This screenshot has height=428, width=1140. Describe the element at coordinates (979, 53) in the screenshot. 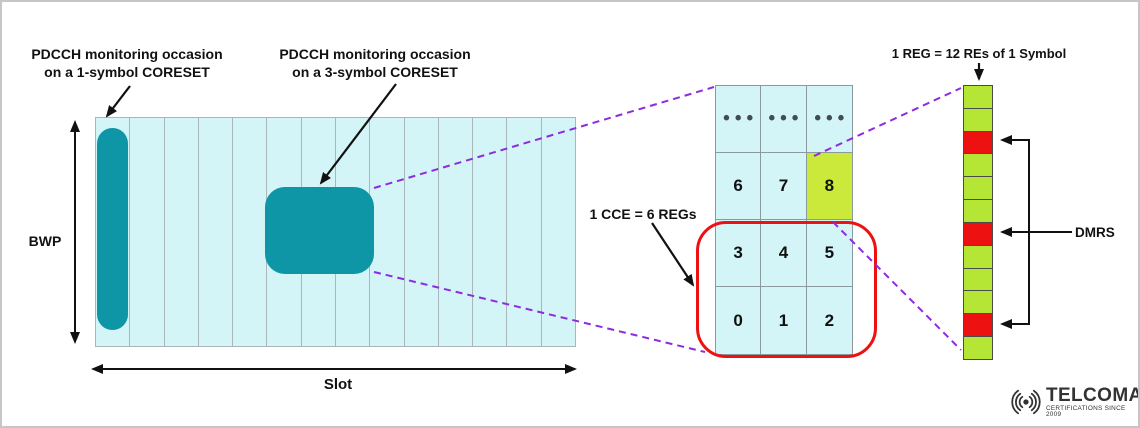

I see `reg-label: 1 REG = 12 REs of 1 Symbol` at that location.